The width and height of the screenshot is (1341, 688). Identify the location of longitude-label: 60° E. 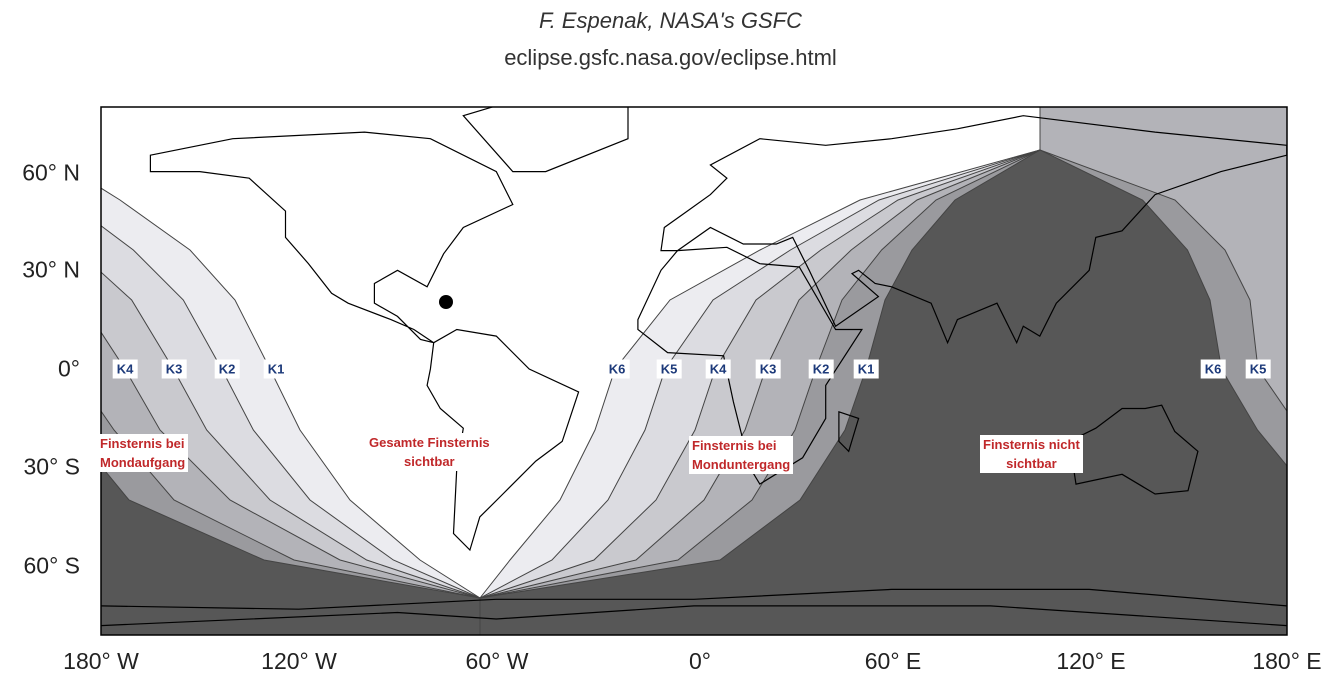
(893, 661).